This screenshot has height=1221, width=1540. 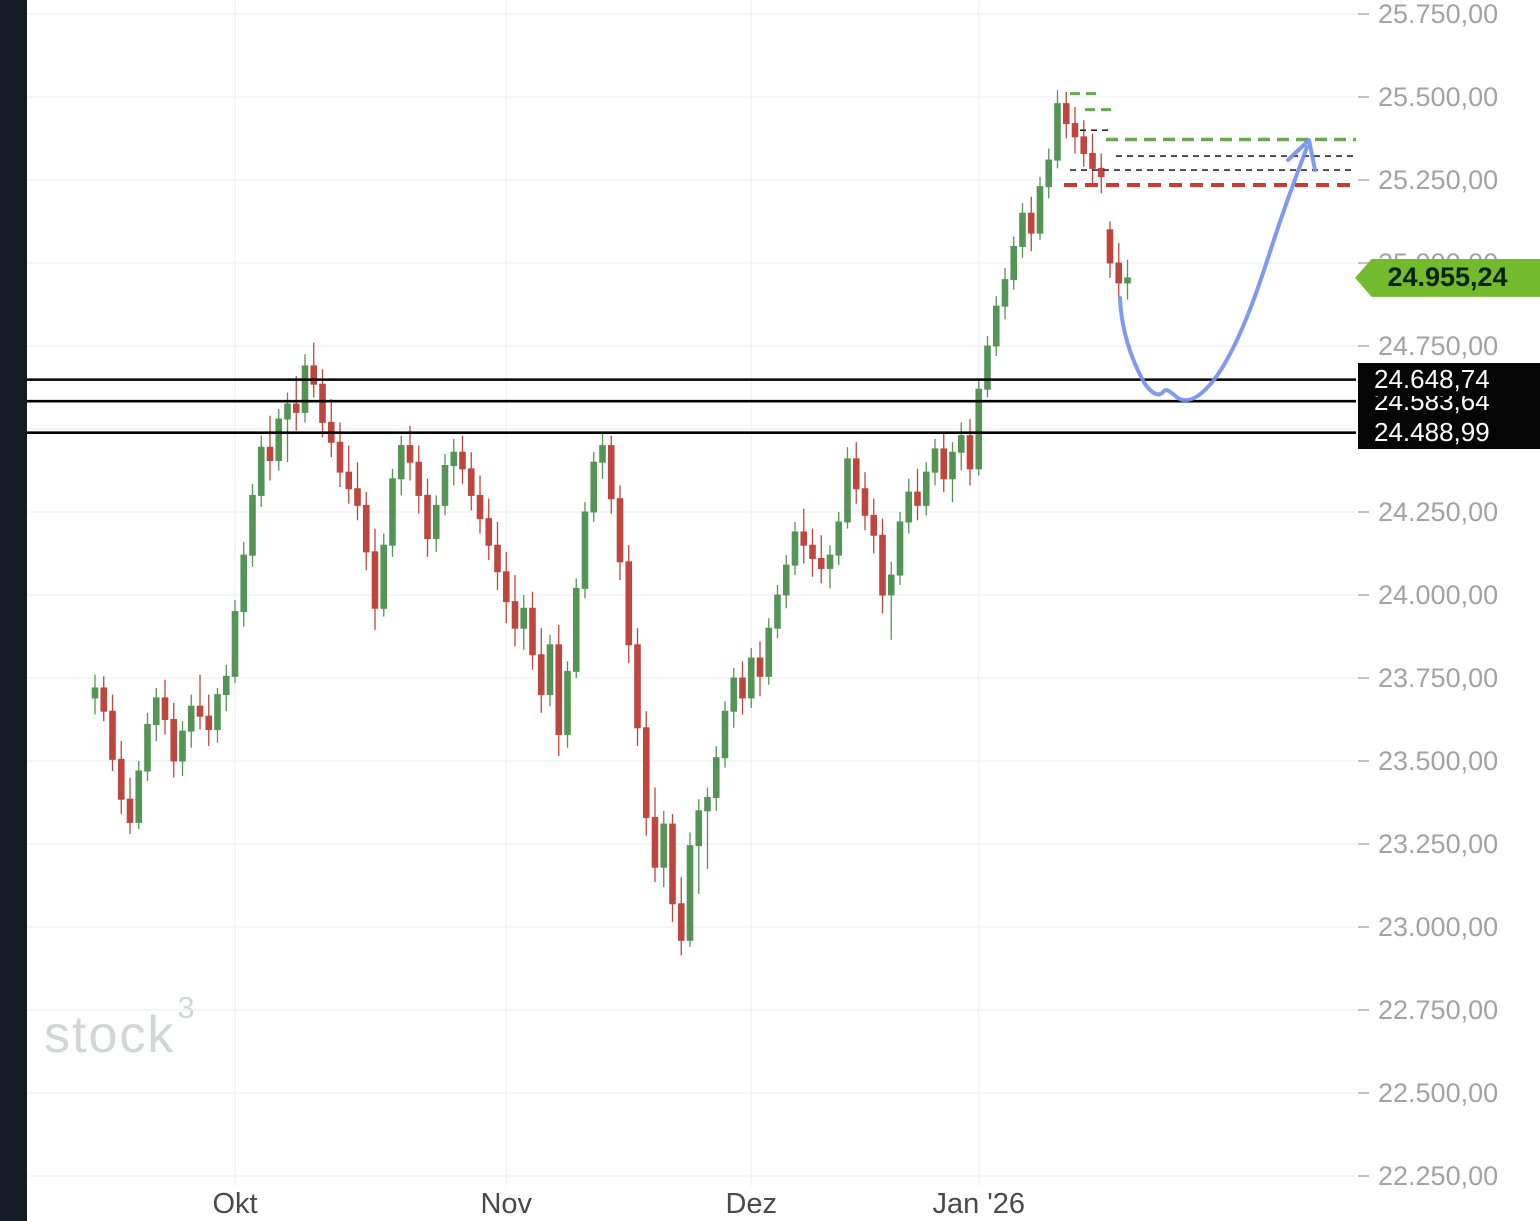 What do you see at coordinates (1428, 1093) in the screenshot?
I see `price-axis-label: 22.500,00` at bounding box center [1428, 1093].